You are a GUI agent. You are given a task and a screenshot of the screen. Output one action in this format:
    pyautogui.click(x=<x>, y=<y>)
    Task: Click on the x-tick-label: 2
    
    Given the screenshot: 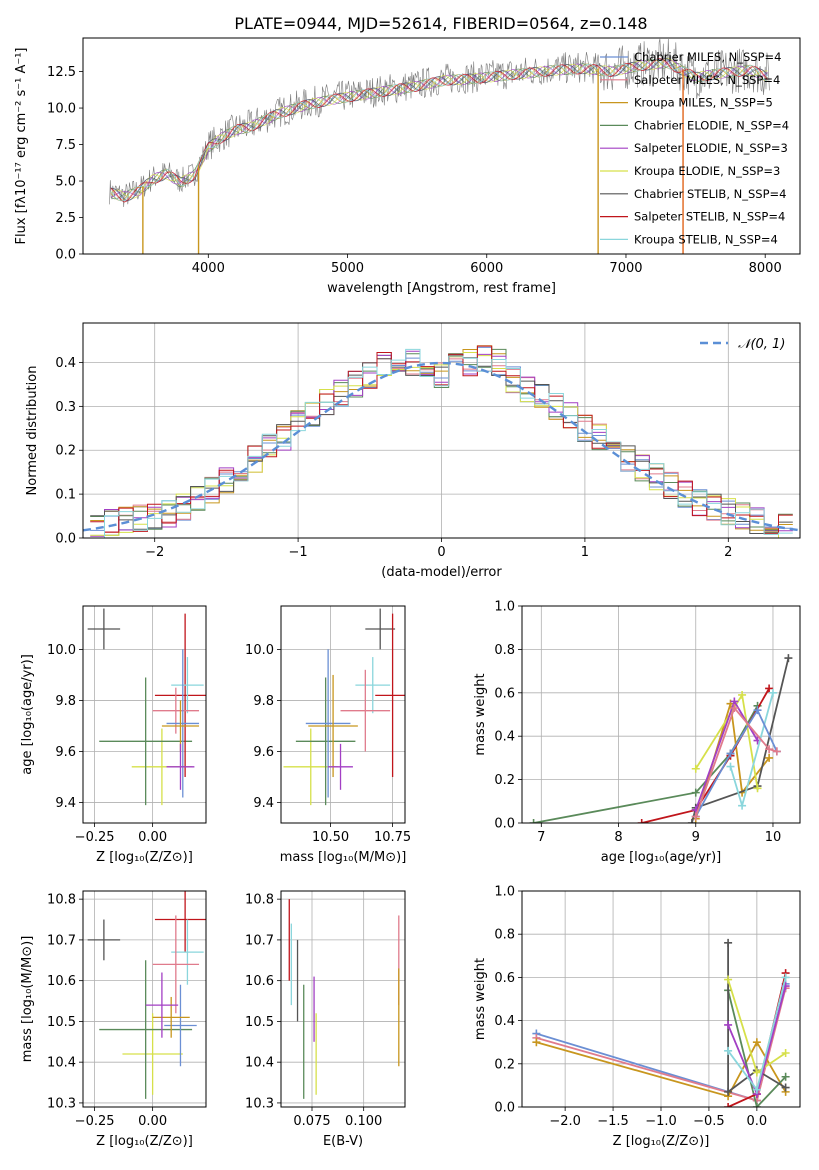 What is the action you would take?
    pyautogui.click(x=728, y=552)
    